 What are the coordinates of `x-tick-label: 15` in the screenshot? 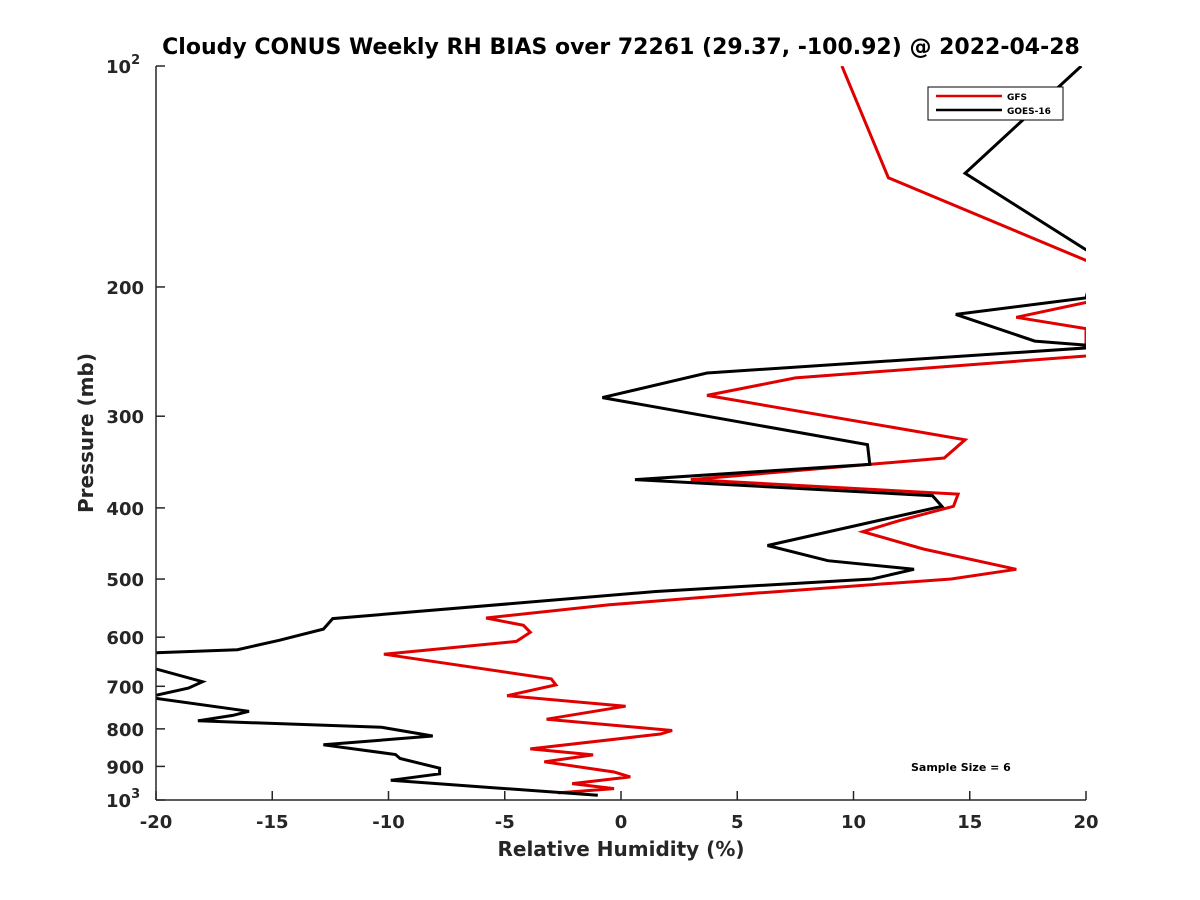 It's located at (969, 822).